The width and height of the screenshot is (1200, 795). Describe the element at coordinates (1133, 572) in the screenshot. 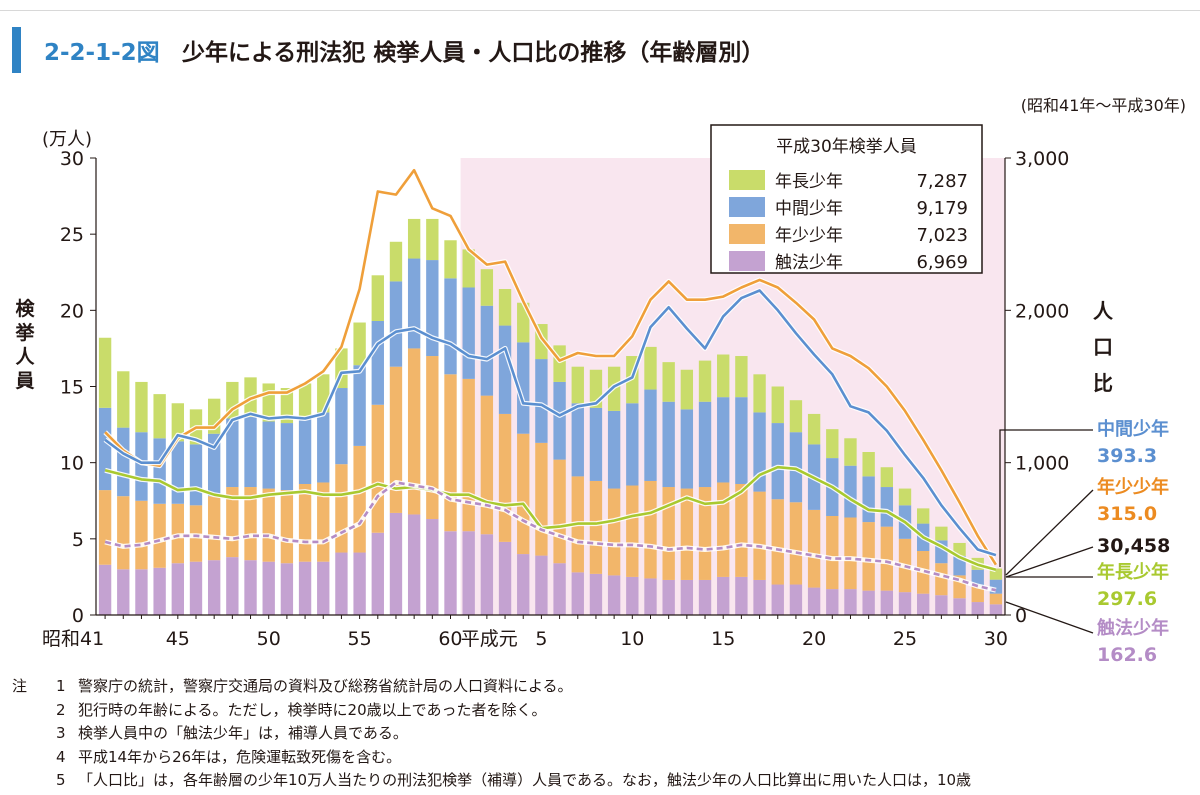

I see `annotation-name: 年長少年` at that location.